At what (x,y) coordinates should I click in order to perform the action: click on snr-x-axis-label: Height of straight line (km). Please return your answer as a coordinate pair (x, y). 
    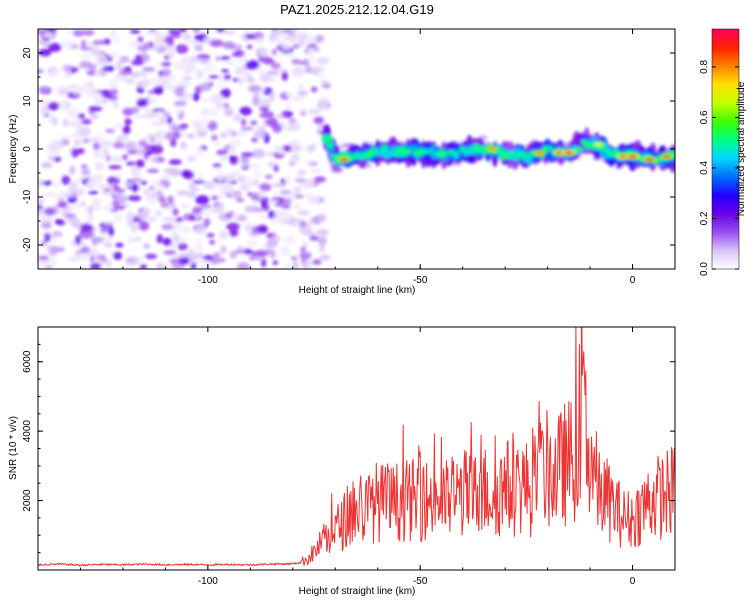
    Looking at the image, I should click on (357, 591).